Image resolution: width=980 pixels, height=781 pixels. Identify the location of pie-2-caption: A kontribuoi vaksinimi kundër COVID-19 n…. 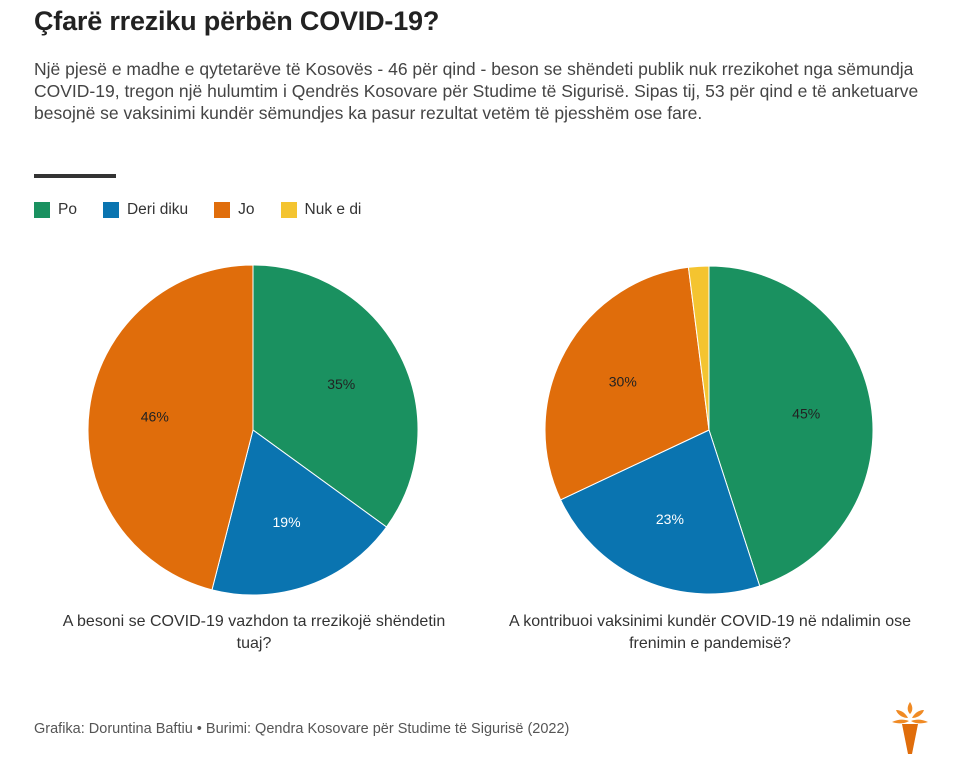
(710, 632).